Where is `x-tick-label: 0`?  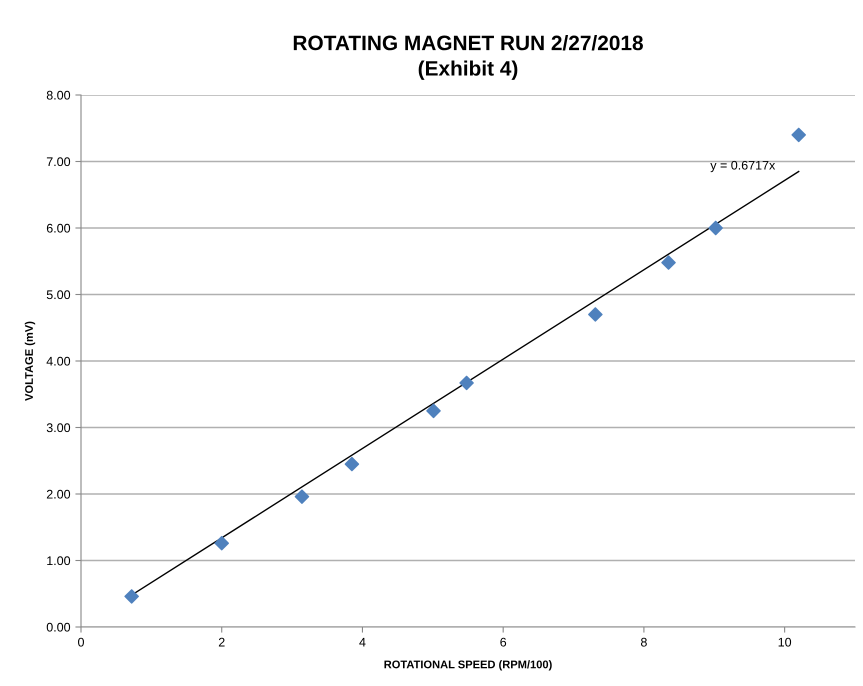 x-tick-label: 0 is located at coordinates (81, 642).